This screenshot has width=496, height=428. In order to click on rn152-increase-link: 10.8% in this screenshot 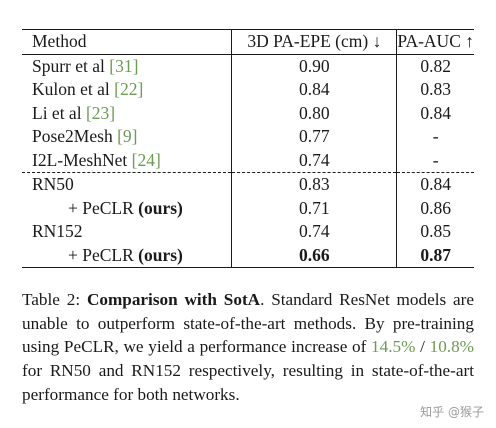, I will do `click(451, 347)`.